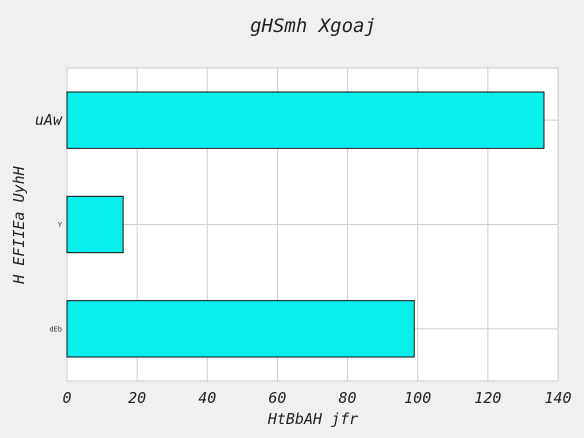 The width and height of the screenshot is (584, 438). Describe the element at coordinates (55, 329) in the screenshot. I see `y-tick-label: dEb` at that location.